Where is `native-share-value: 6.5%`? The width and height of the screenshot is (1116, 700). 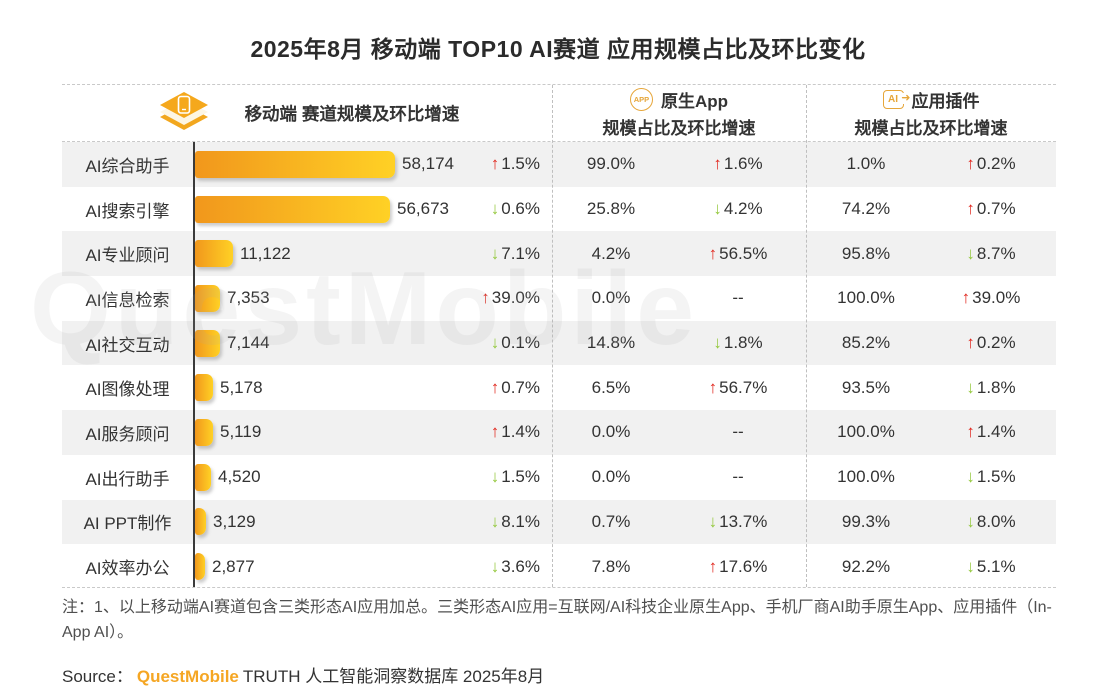
native-share-value: 6.5% is located at coordinates (611, 387).